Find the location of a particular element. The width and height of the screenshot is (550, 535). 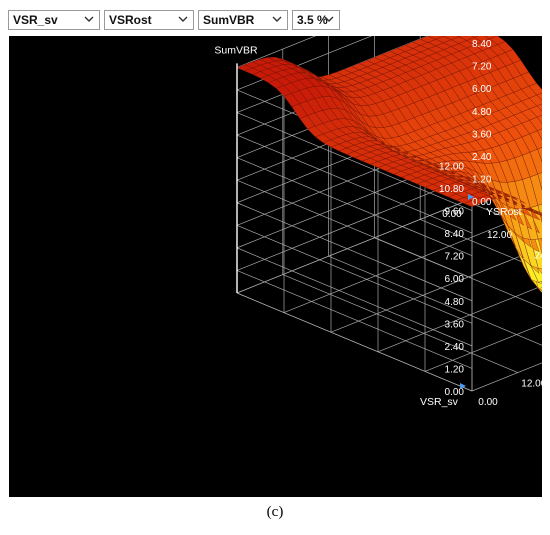

x-axis-label: VSR_sv is located at coordinates (439, 402).